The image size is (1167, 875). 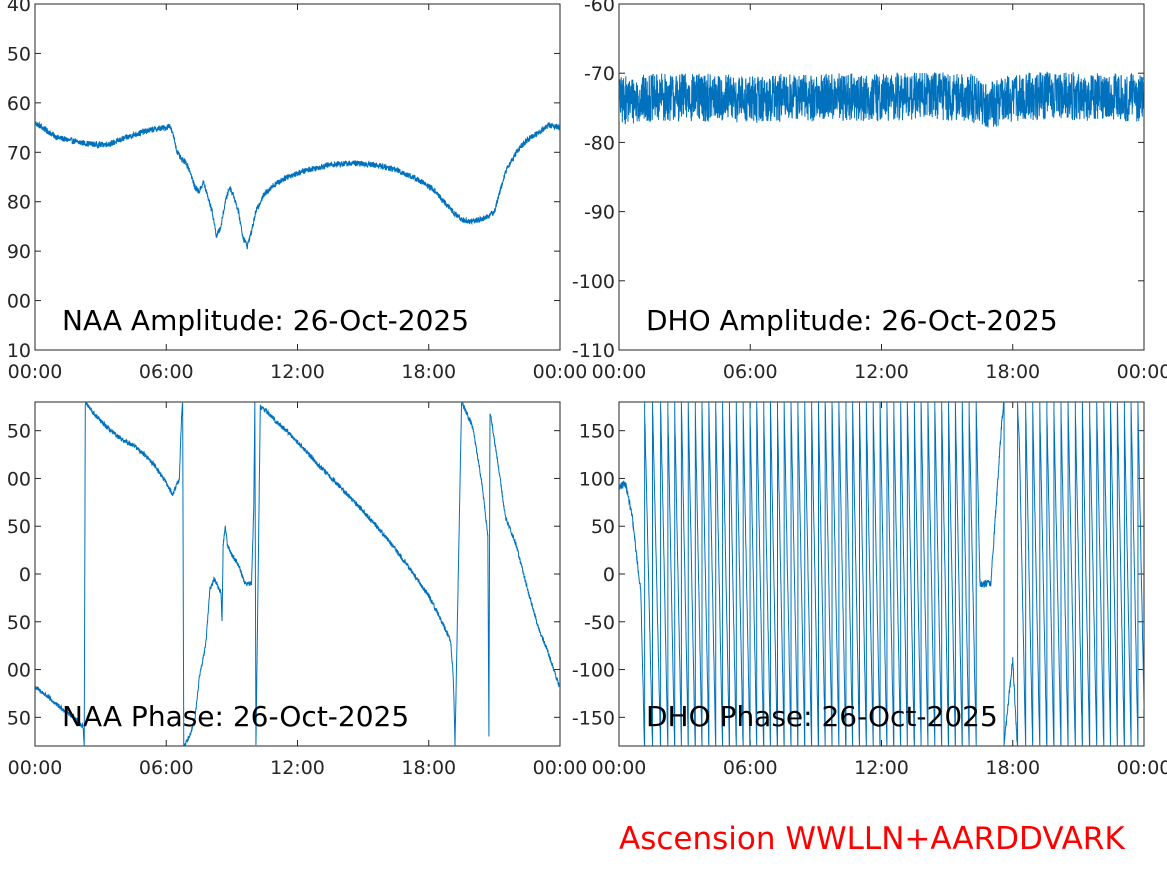 I want to click on y-tick-label: -90, so click(x=599, y=213).